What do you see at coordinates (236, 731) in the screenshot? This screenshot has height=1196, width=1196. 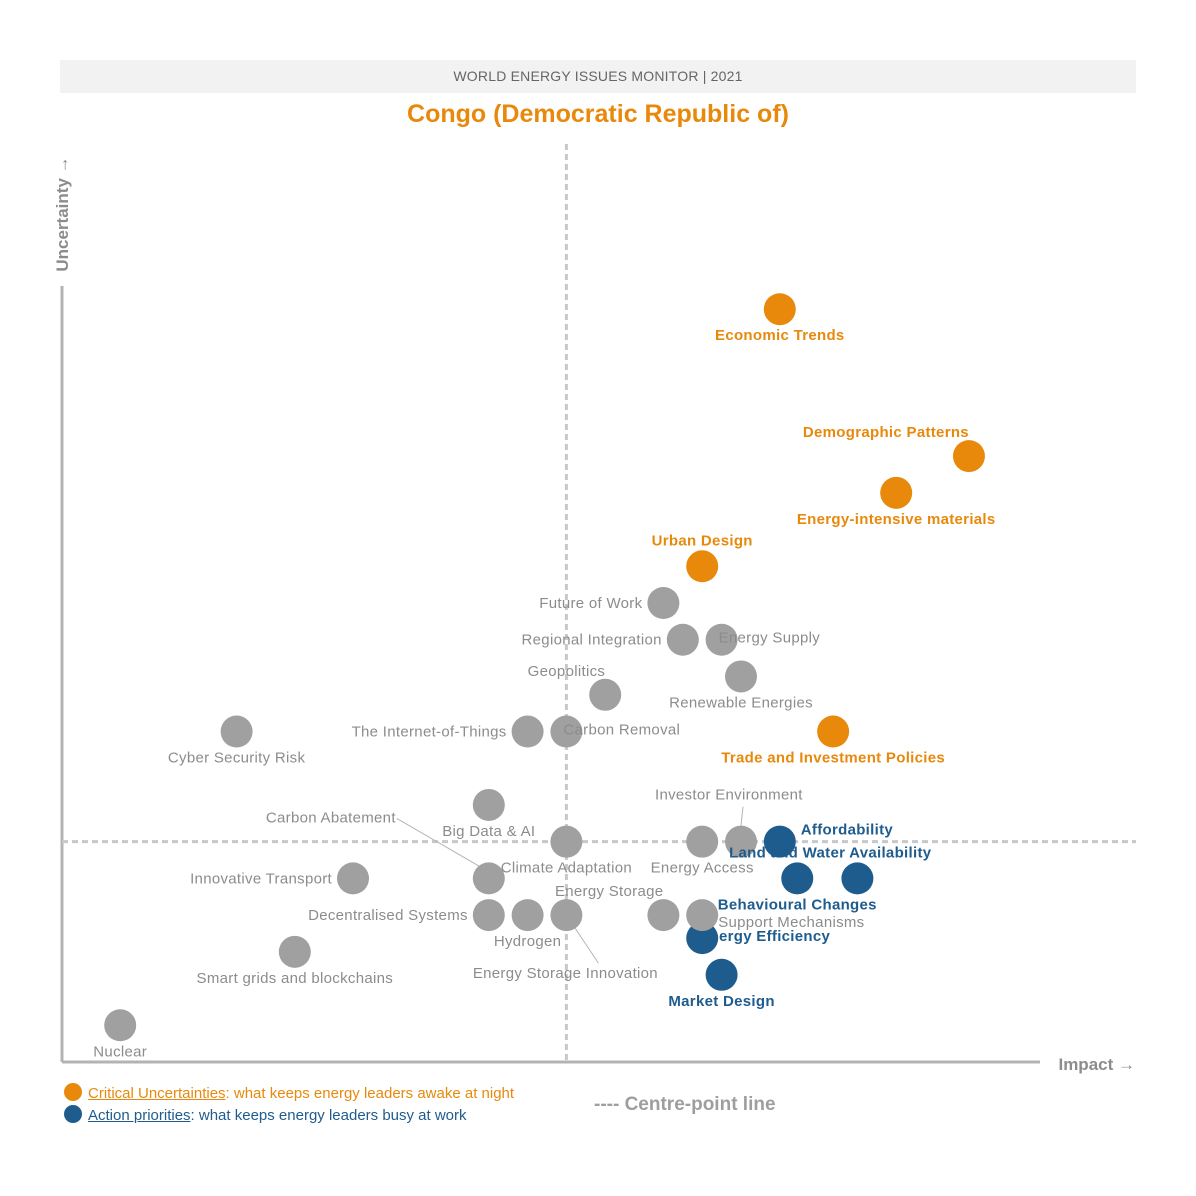 I see `point-cyber-security-risk` at bounding box center [236, 731].